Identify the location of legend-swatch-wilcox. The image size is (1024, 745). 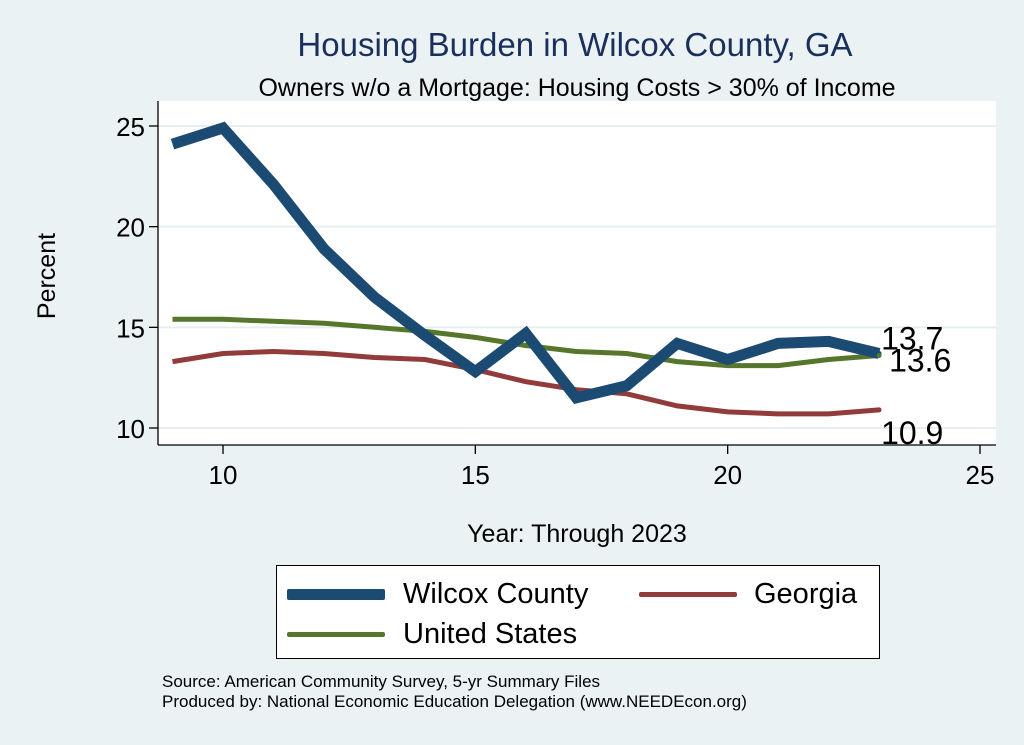
(336, 594).